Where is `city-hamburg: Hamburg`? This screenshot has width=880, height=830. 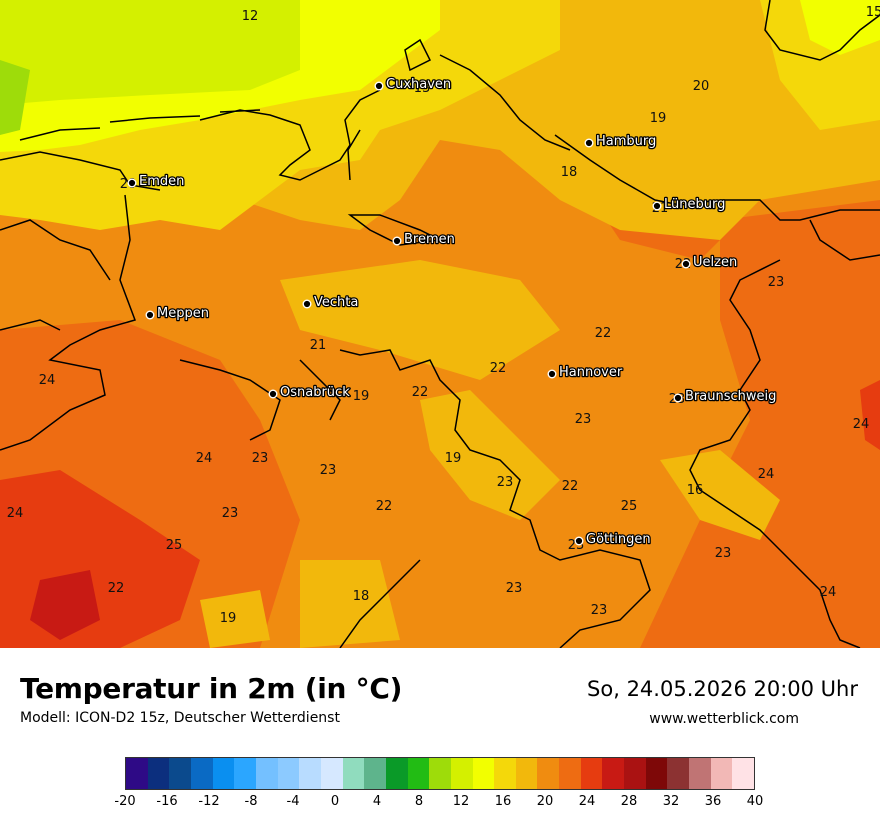 city-hamburg: Hamburg is located at coordinates (621, 141).